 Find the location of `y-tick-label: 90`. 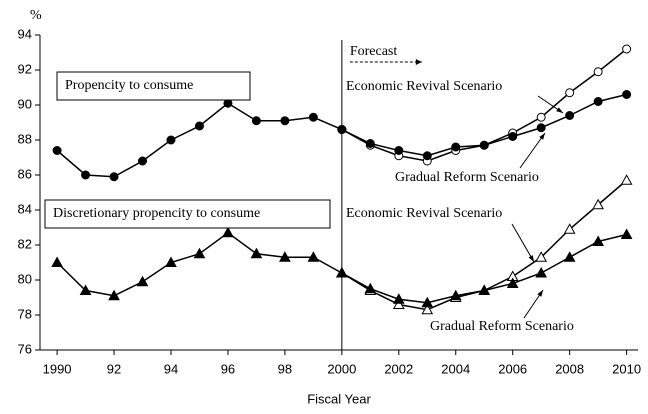

y-tick-label: 90 is located at coordinates (25, 103).